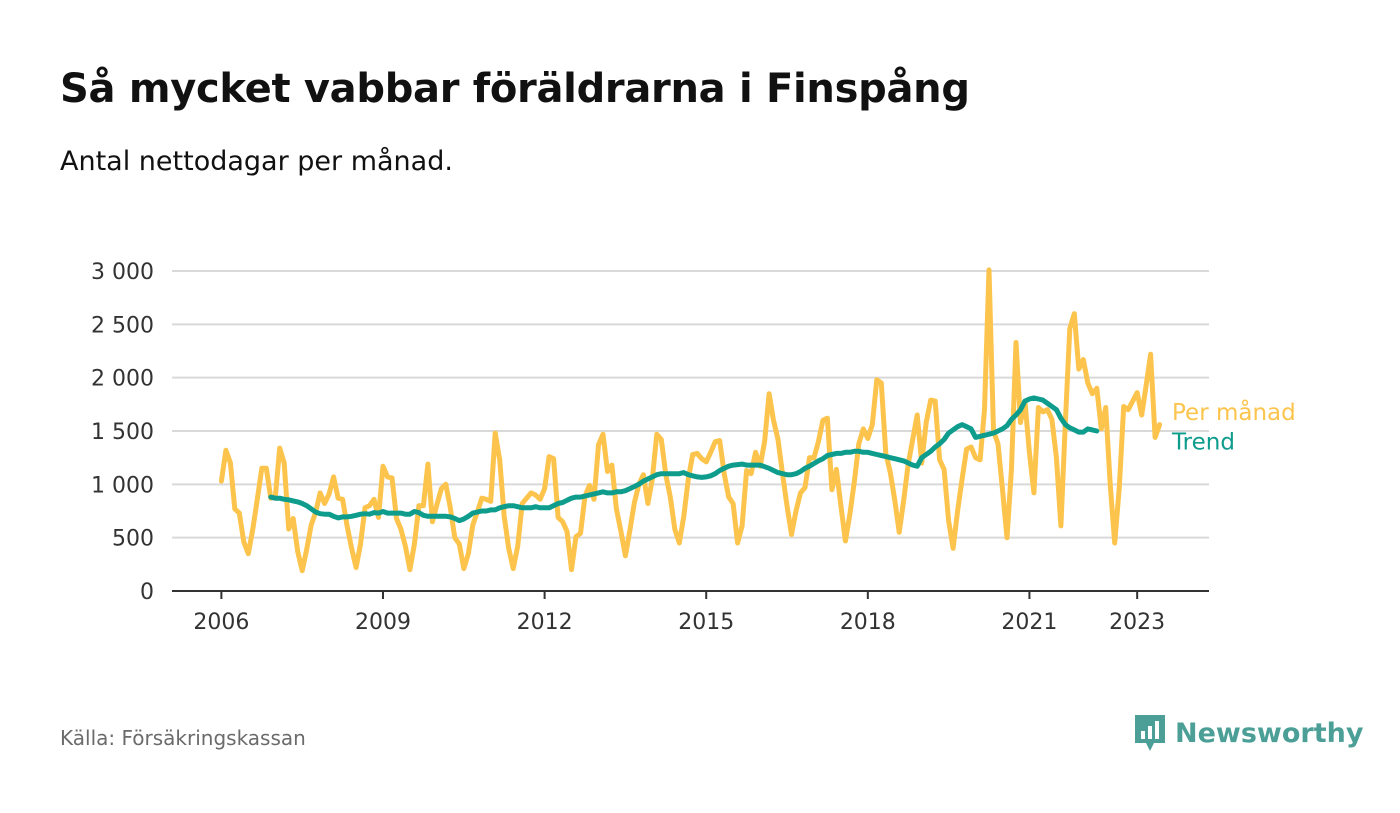  What do you see at coordinates (1234, 412) in the screenshot?
I see `series-label-per-manad: Per månad` at bounding box center [1234, 412].